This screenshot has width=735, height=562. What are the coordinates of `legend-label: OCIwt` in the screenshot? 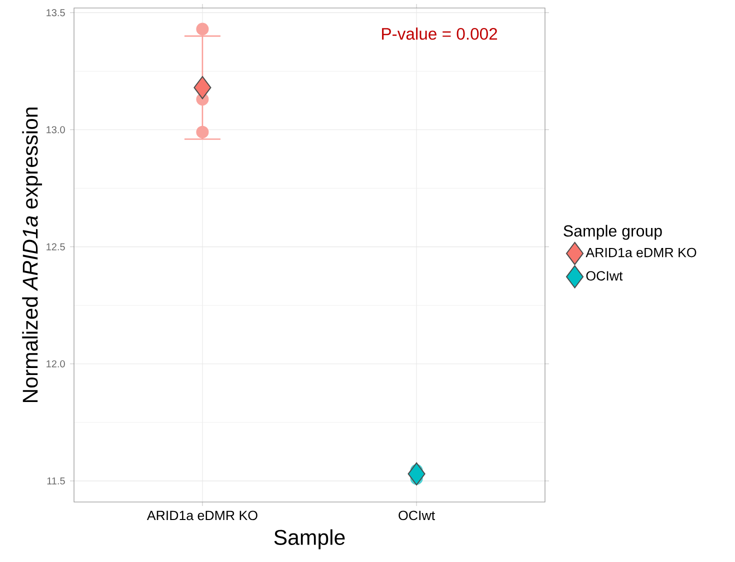 It's located at (604, 276).